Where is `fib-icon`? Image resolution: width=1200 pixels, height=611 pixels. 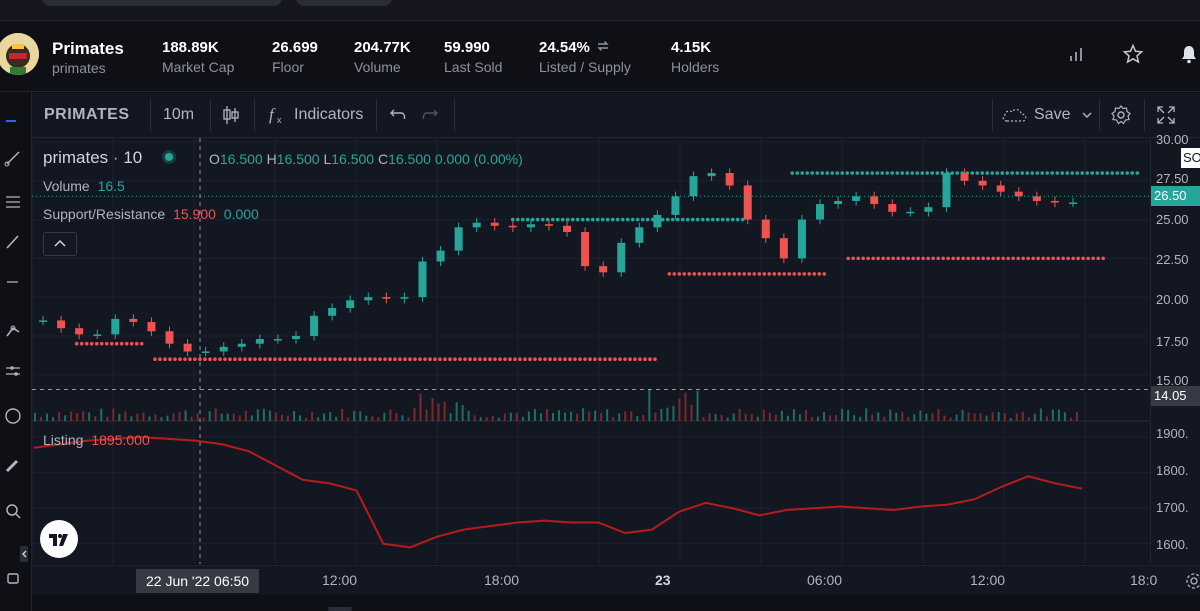 fib-icon is located at coordinates (14, 202).